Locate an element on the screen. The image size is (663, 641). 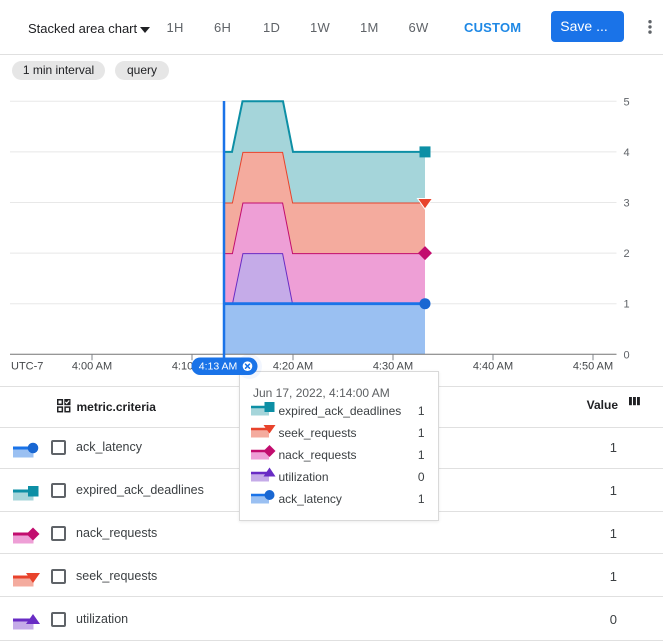
svg-text: 1 is located at coordinates (627, 305).